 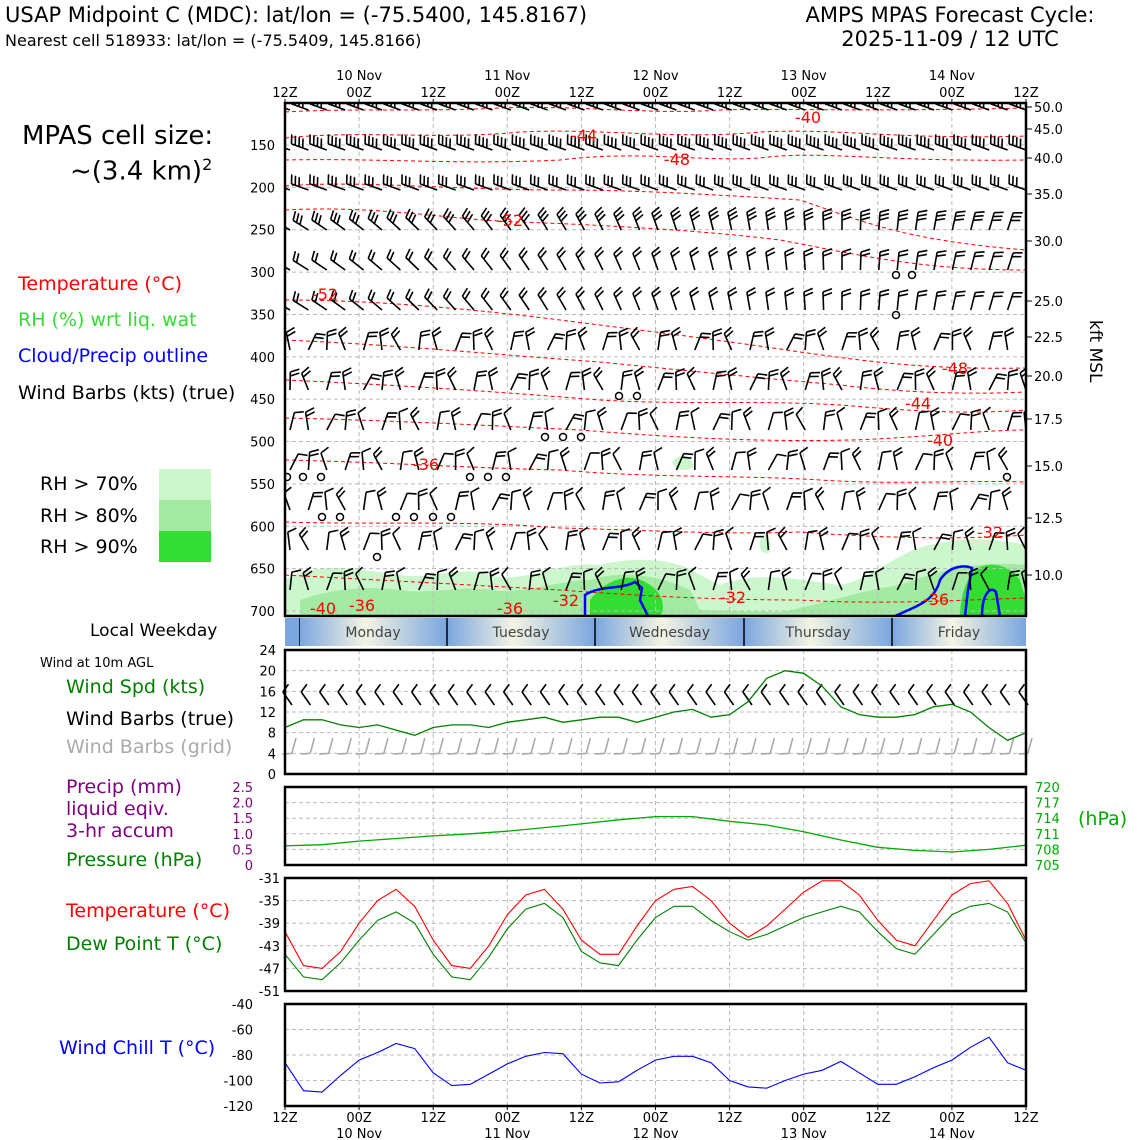 I want to click on wind-gridlines, so click(x=655, y=712).